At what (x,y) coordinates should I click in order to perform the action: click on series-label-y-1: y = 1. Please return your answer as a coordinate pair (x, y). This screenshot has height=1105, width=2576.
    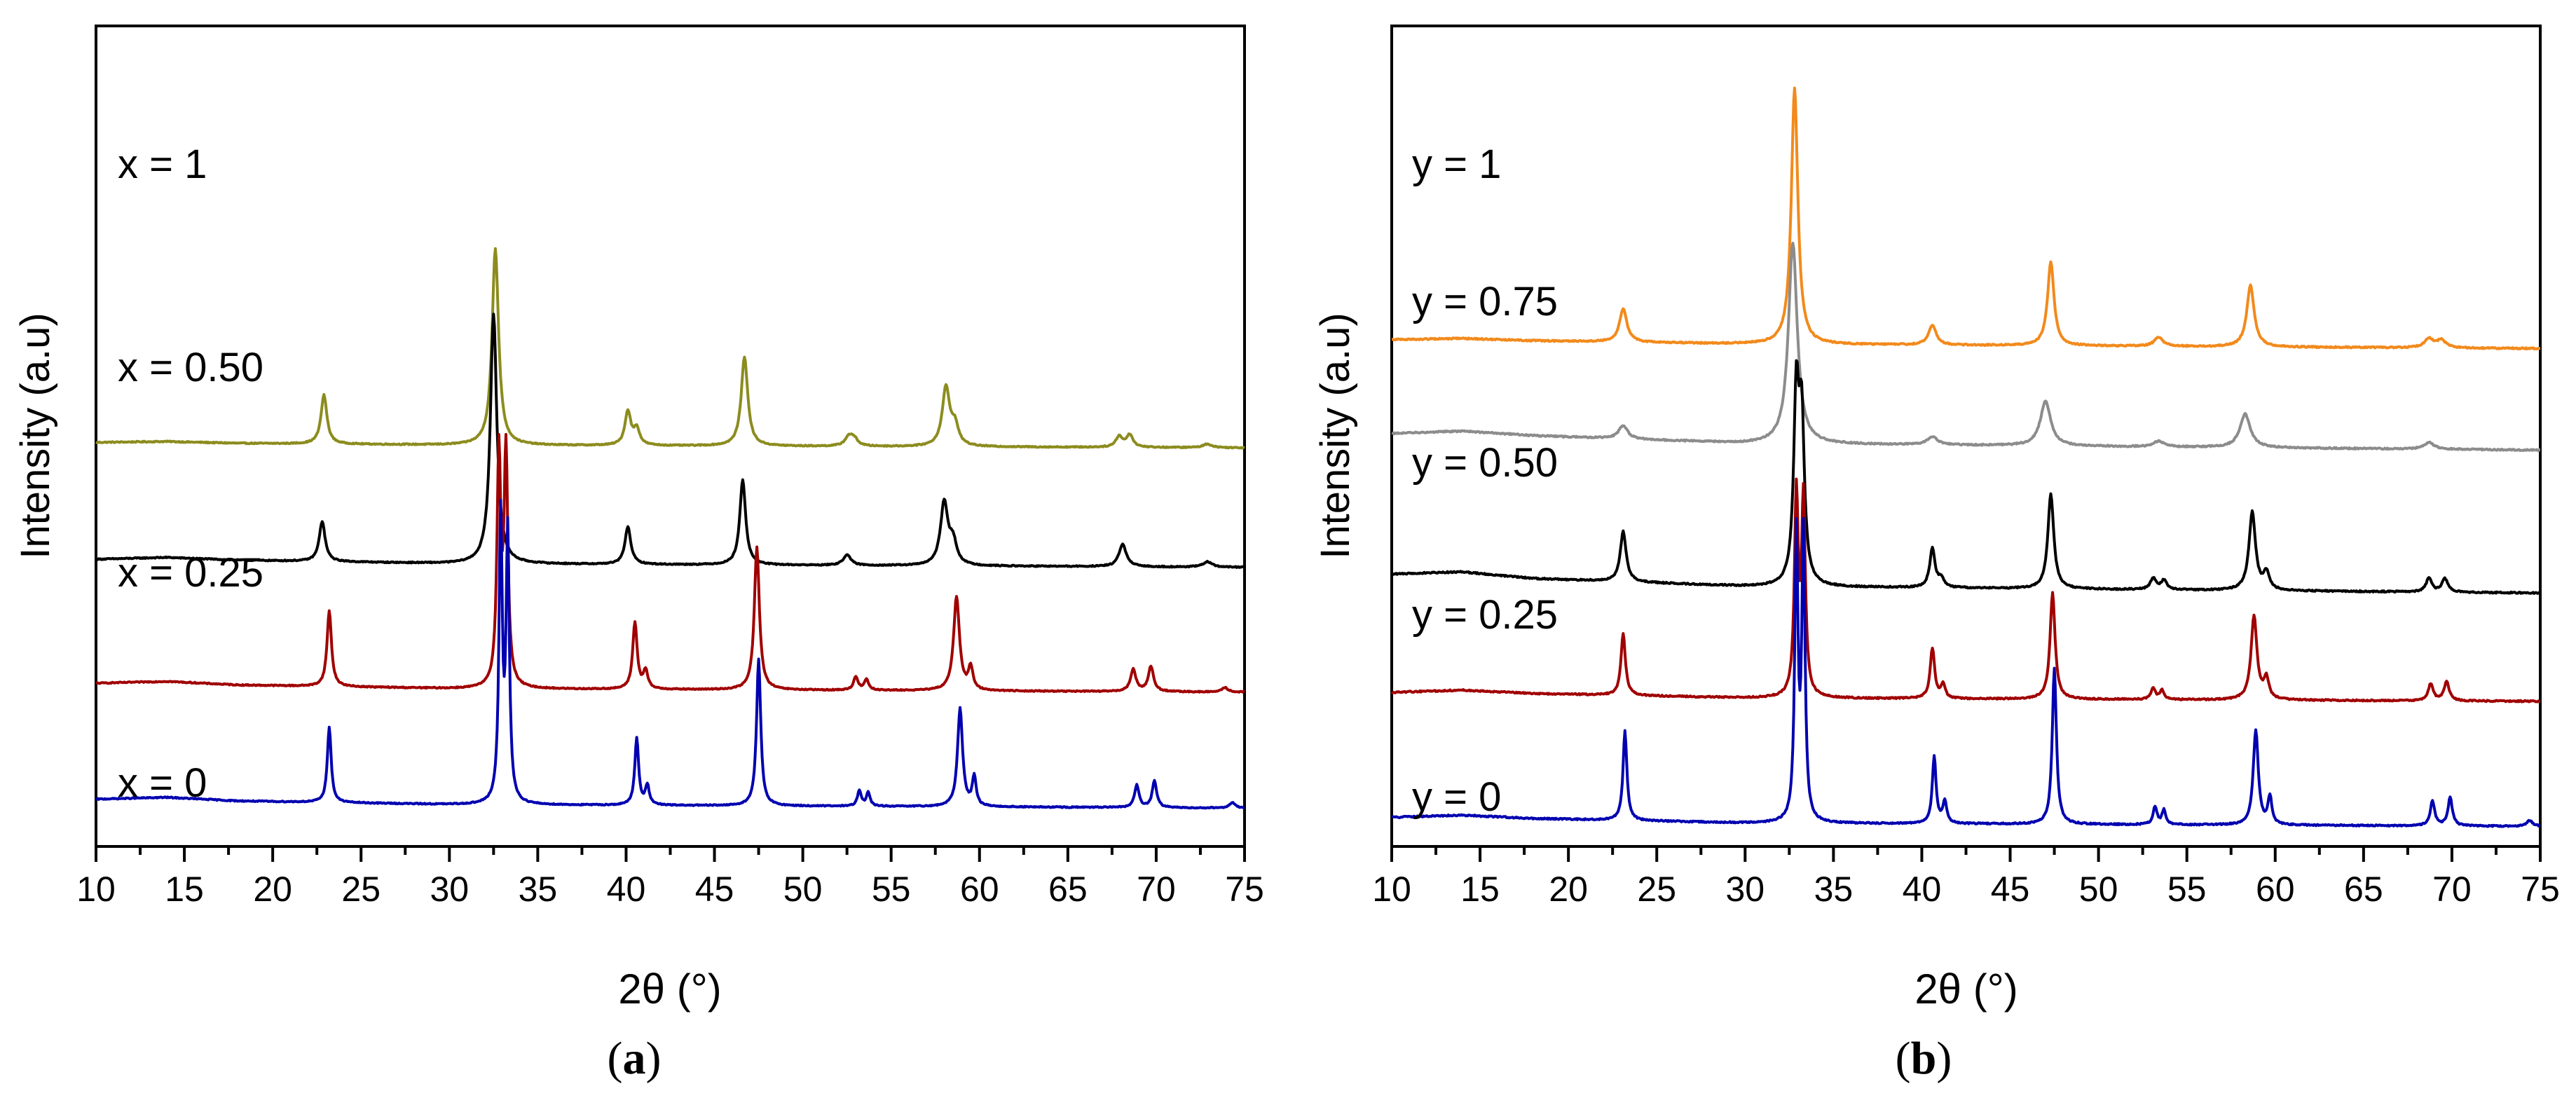
    Looking at the image, I should click on (1456, 164).